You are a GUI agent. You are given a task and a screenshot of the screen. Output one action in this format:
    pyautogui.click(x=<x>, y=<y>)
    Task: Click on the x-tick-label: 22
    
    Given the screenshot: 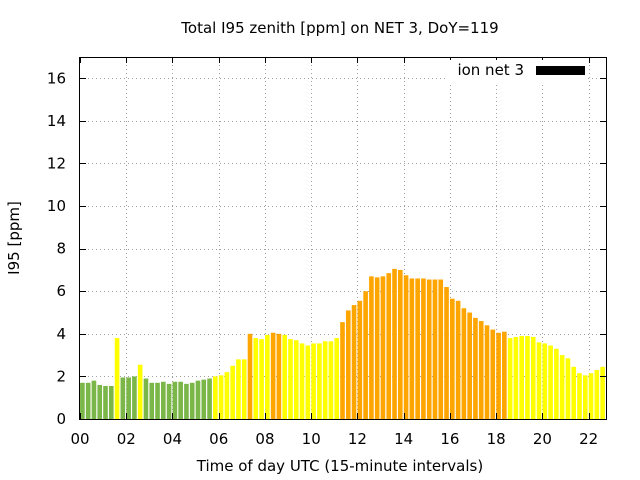 What is the action you would take?
    pyautogui.click(x=588, y=439)
    